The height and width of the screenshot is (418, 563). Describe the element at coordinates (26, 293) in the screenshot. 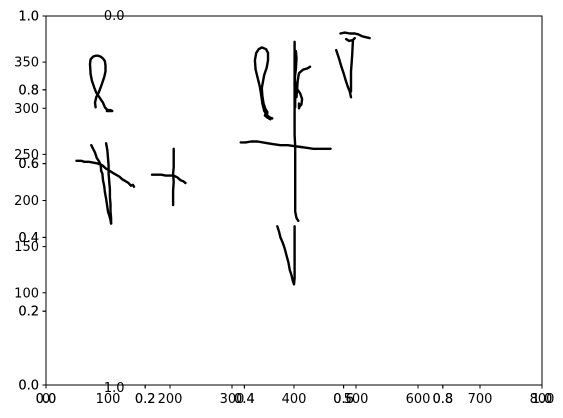

I see `y-tick-label: 100` at that location.